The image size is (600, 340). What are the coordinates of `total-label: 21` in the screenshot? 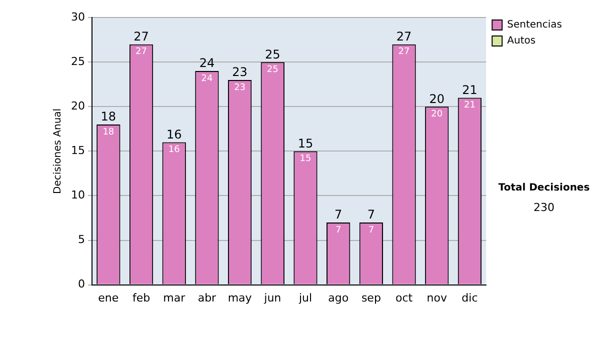 It's located at (470, 89).